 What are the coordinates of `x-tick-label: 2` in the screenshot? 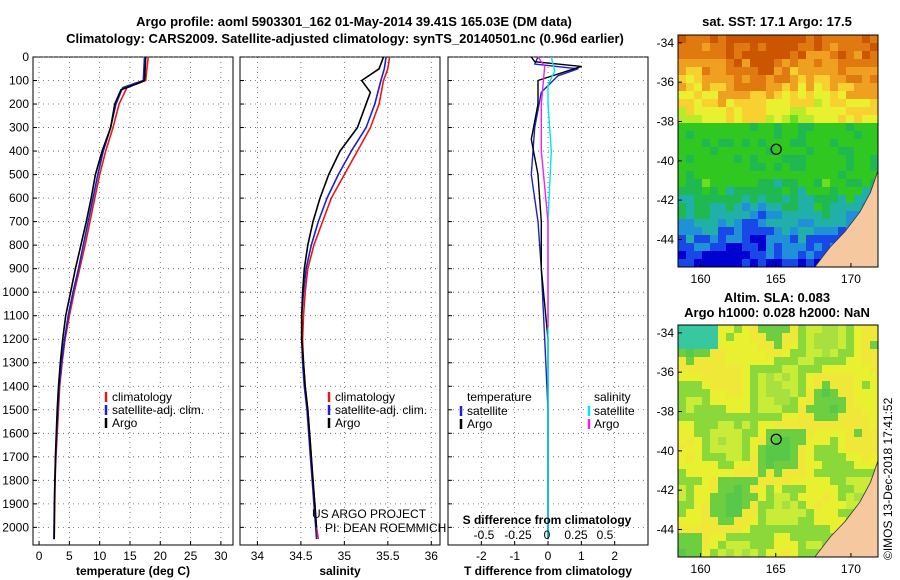 It's located at (614, 556).